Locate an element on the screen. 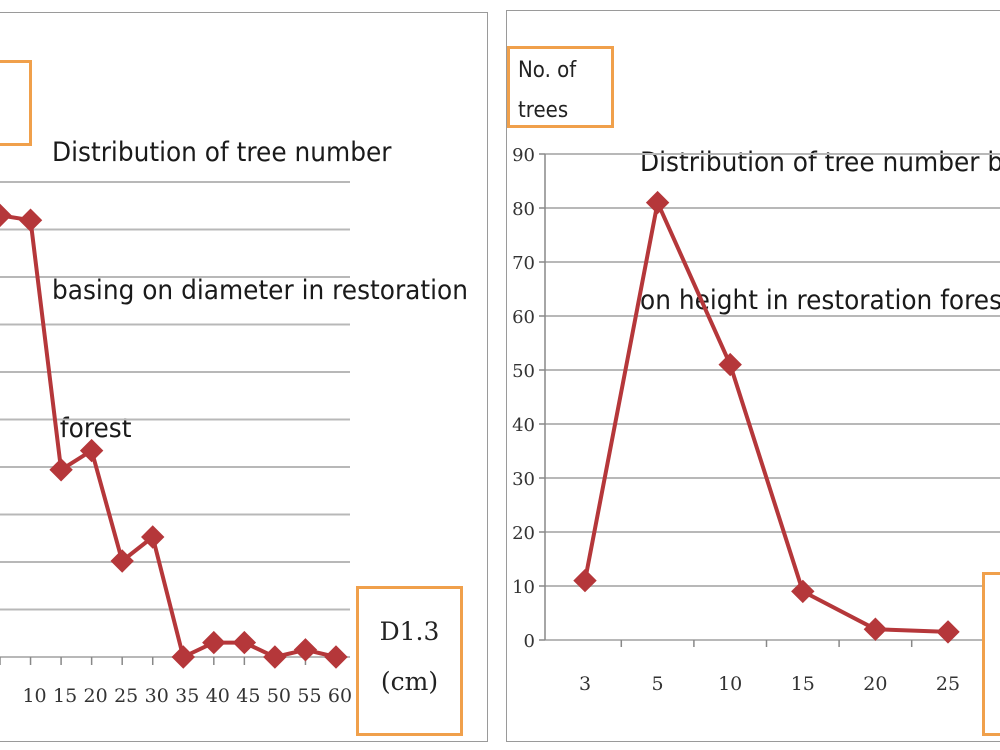 This screenshot has height=750, width=1000. diameter-x-tick-label: 10 is located at coordinates (34, 696).